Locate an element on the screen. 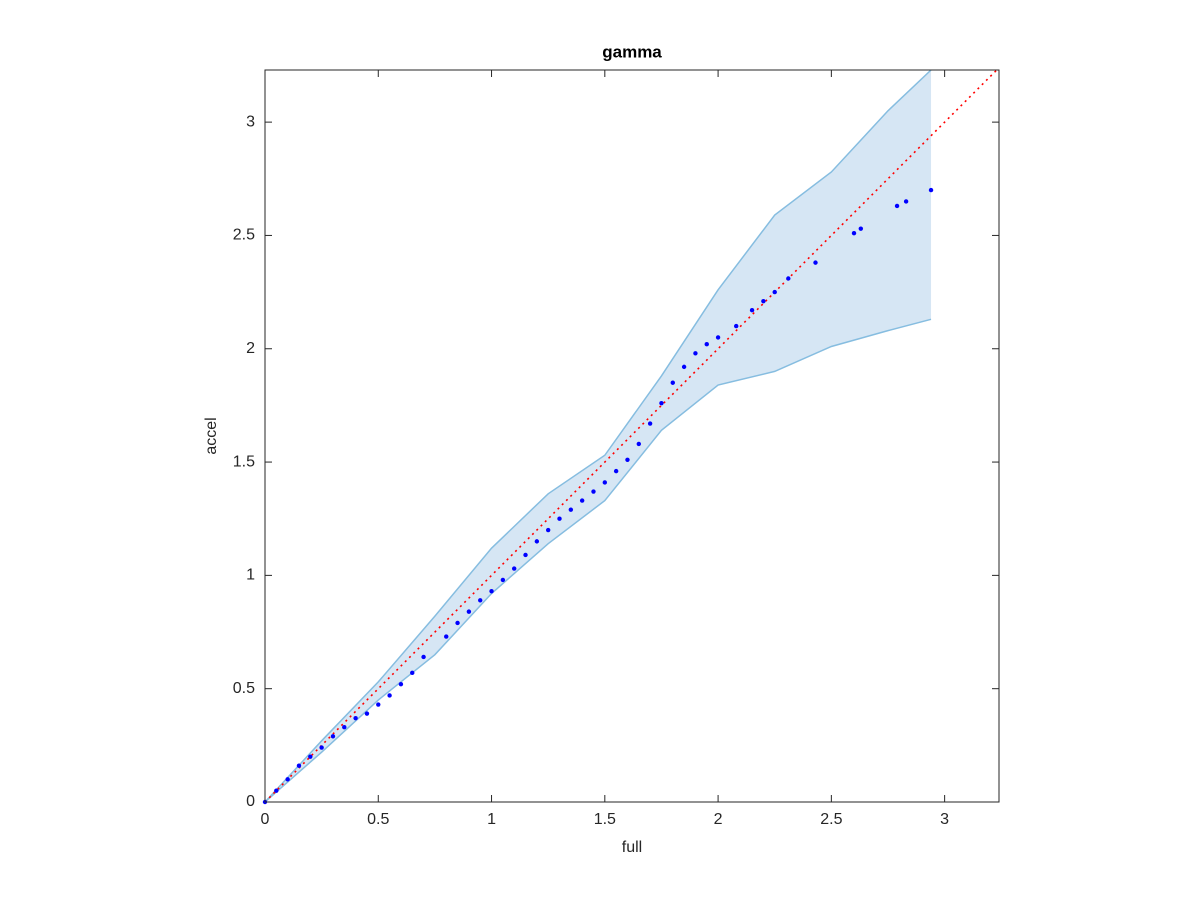 The width and height of the screenshot is (1200, 900). x-tick-label: 2 is located at coordinates (718, 819).